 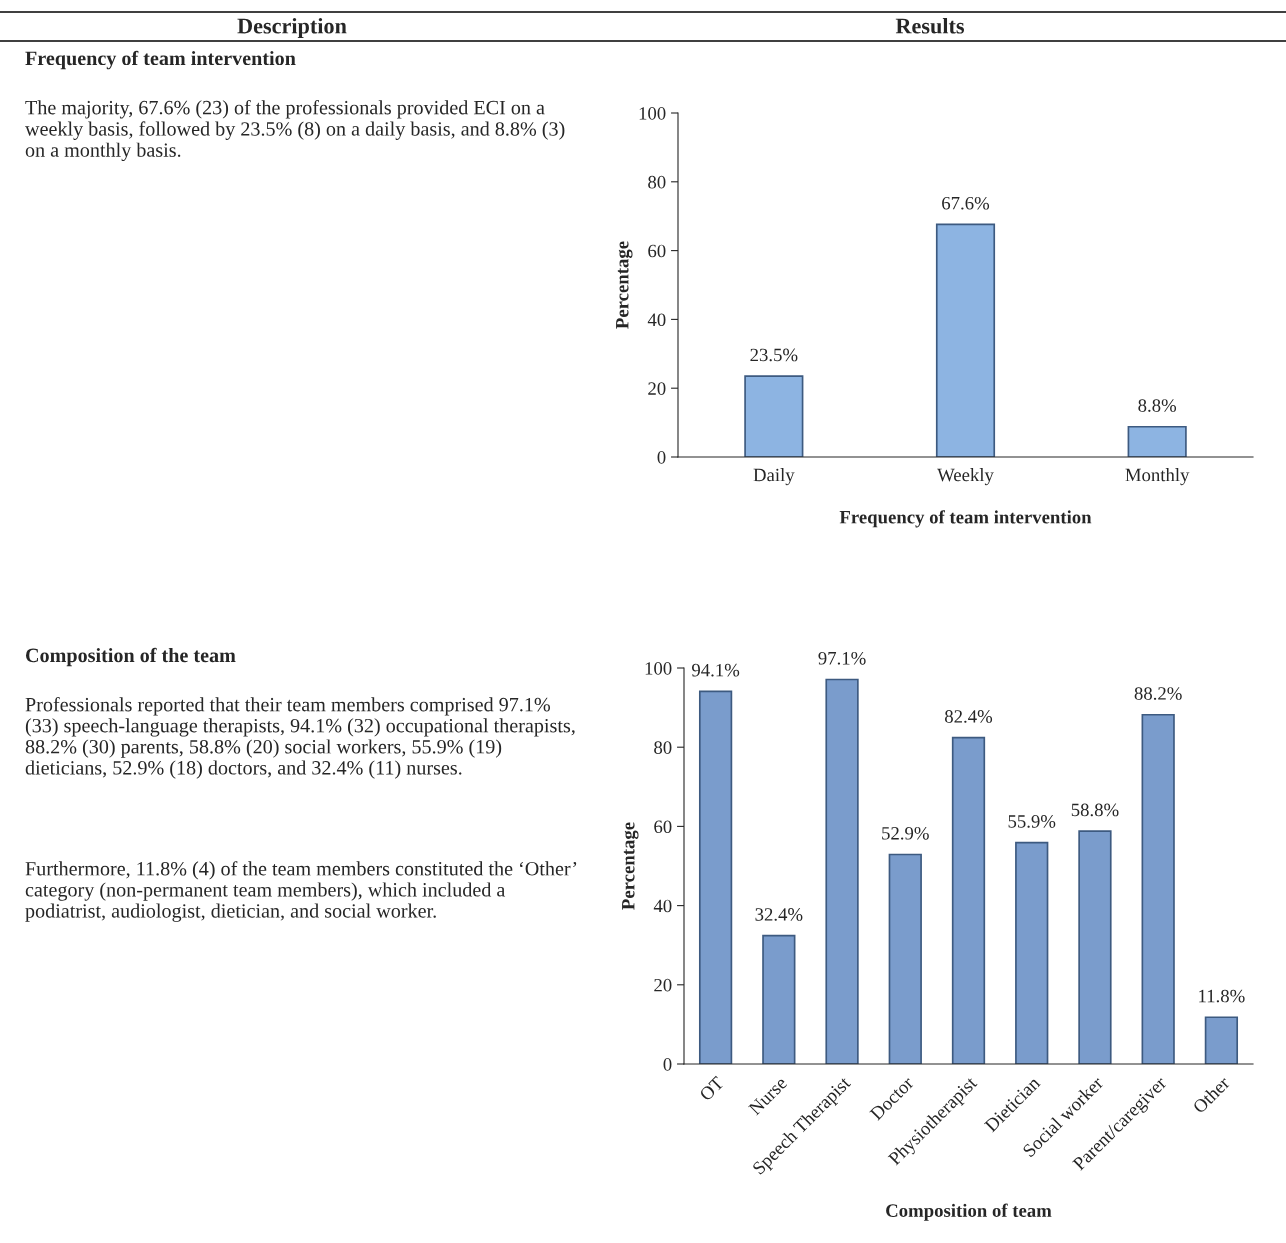 I want to click on text: Furthermore, 11.8% (4) of the team members constituted the ‘Other’ category (non-permanent team members), which included a podiatrist, audiologist, dietician, and social worker., so click(x=301, y=891).